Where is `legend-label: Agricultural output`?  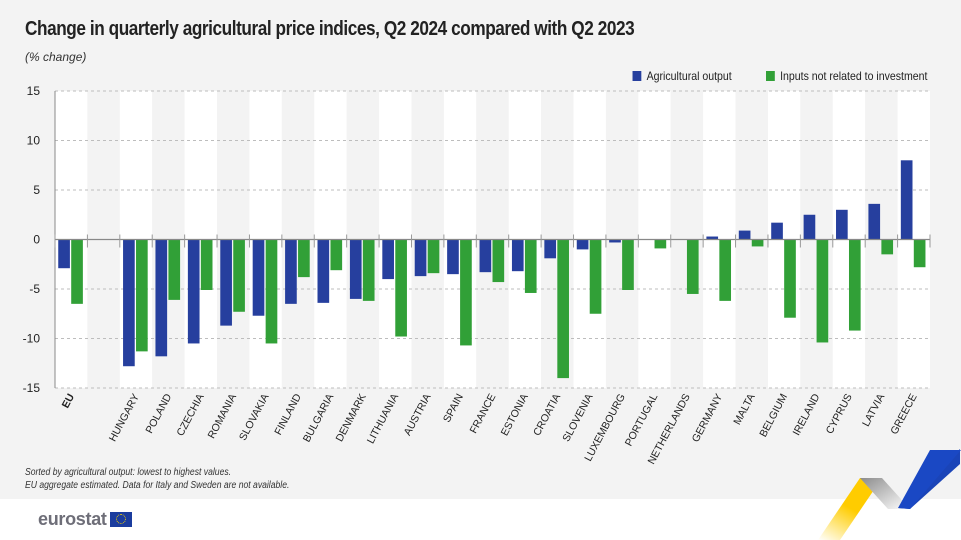
legend-label: Agricultural output is located at coordinates (689, 76).